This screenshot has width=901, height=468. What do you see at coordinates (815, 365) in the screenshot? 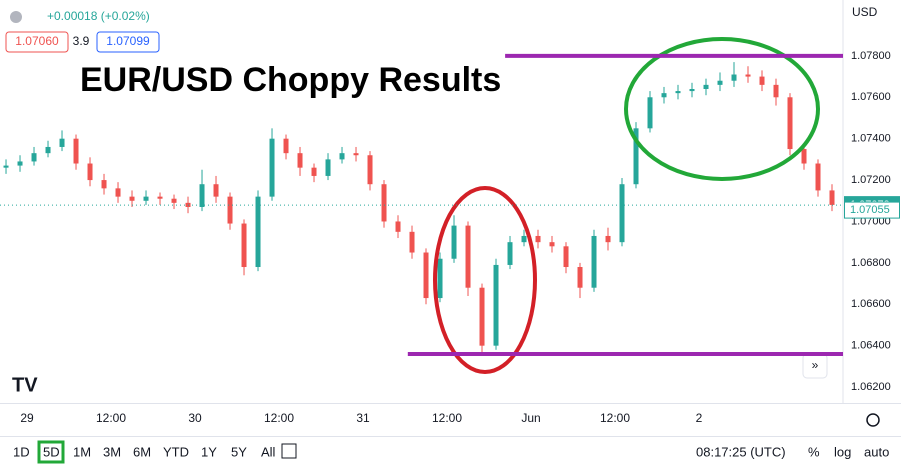
I see `scroll-icon: »` at bounding box center [815, 365].